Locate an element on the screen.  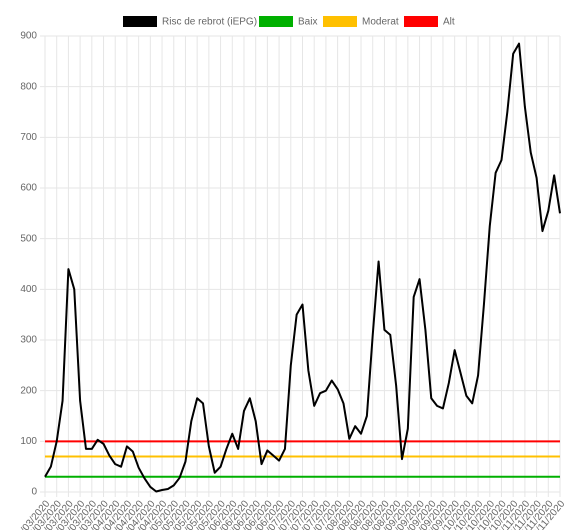
y-tick-label: 900 is located at coordinates (28, 36).